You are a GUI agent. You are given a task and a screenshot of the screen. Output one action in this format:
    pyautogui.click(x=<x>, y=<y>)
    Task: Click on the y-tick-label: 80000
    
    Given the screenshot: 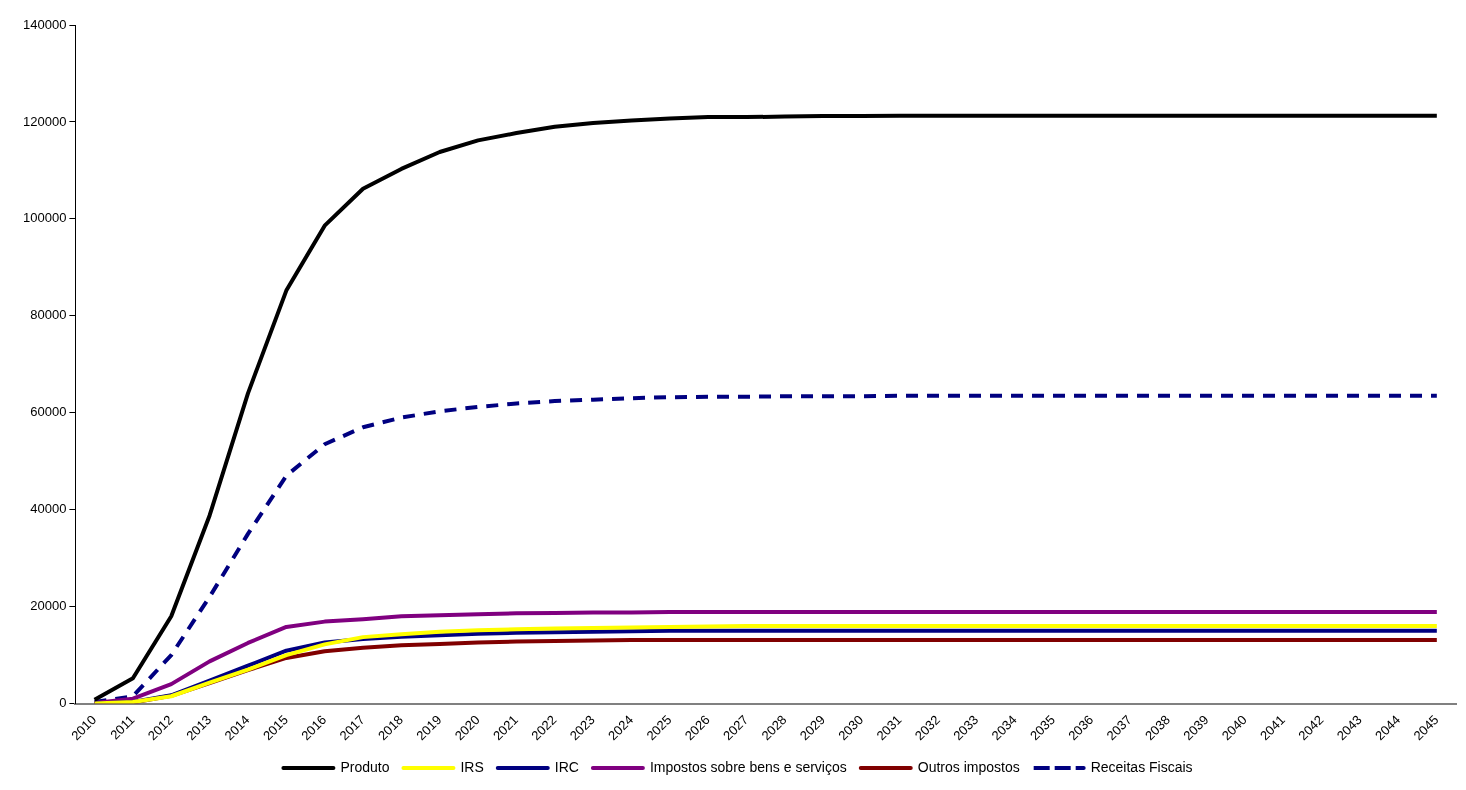 What is the action you would take?
    pyautogui.click(x=48, y=315)
    